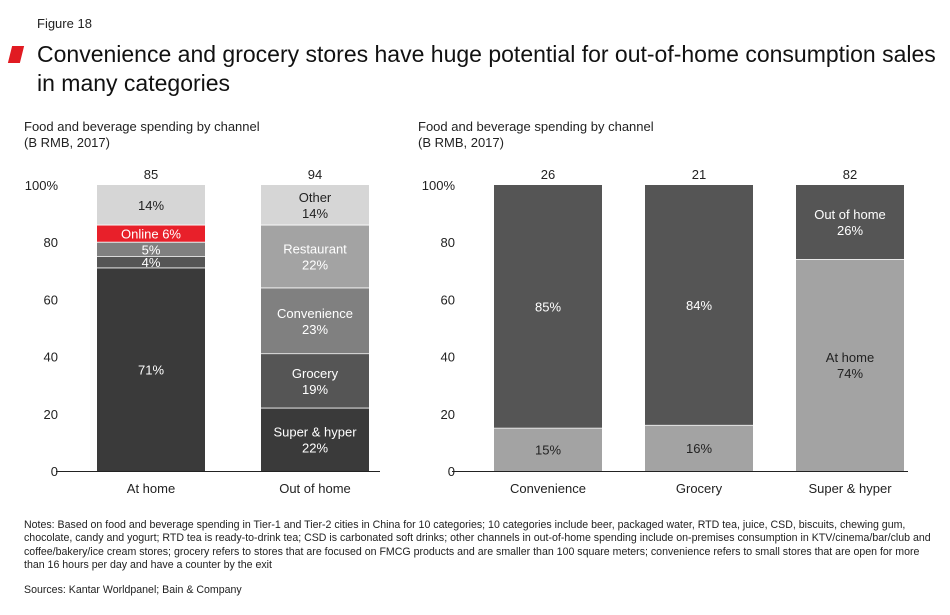 This screenshot has height=615, width=950. I want to click on right-ytick-0: 0, so click(451, 471).